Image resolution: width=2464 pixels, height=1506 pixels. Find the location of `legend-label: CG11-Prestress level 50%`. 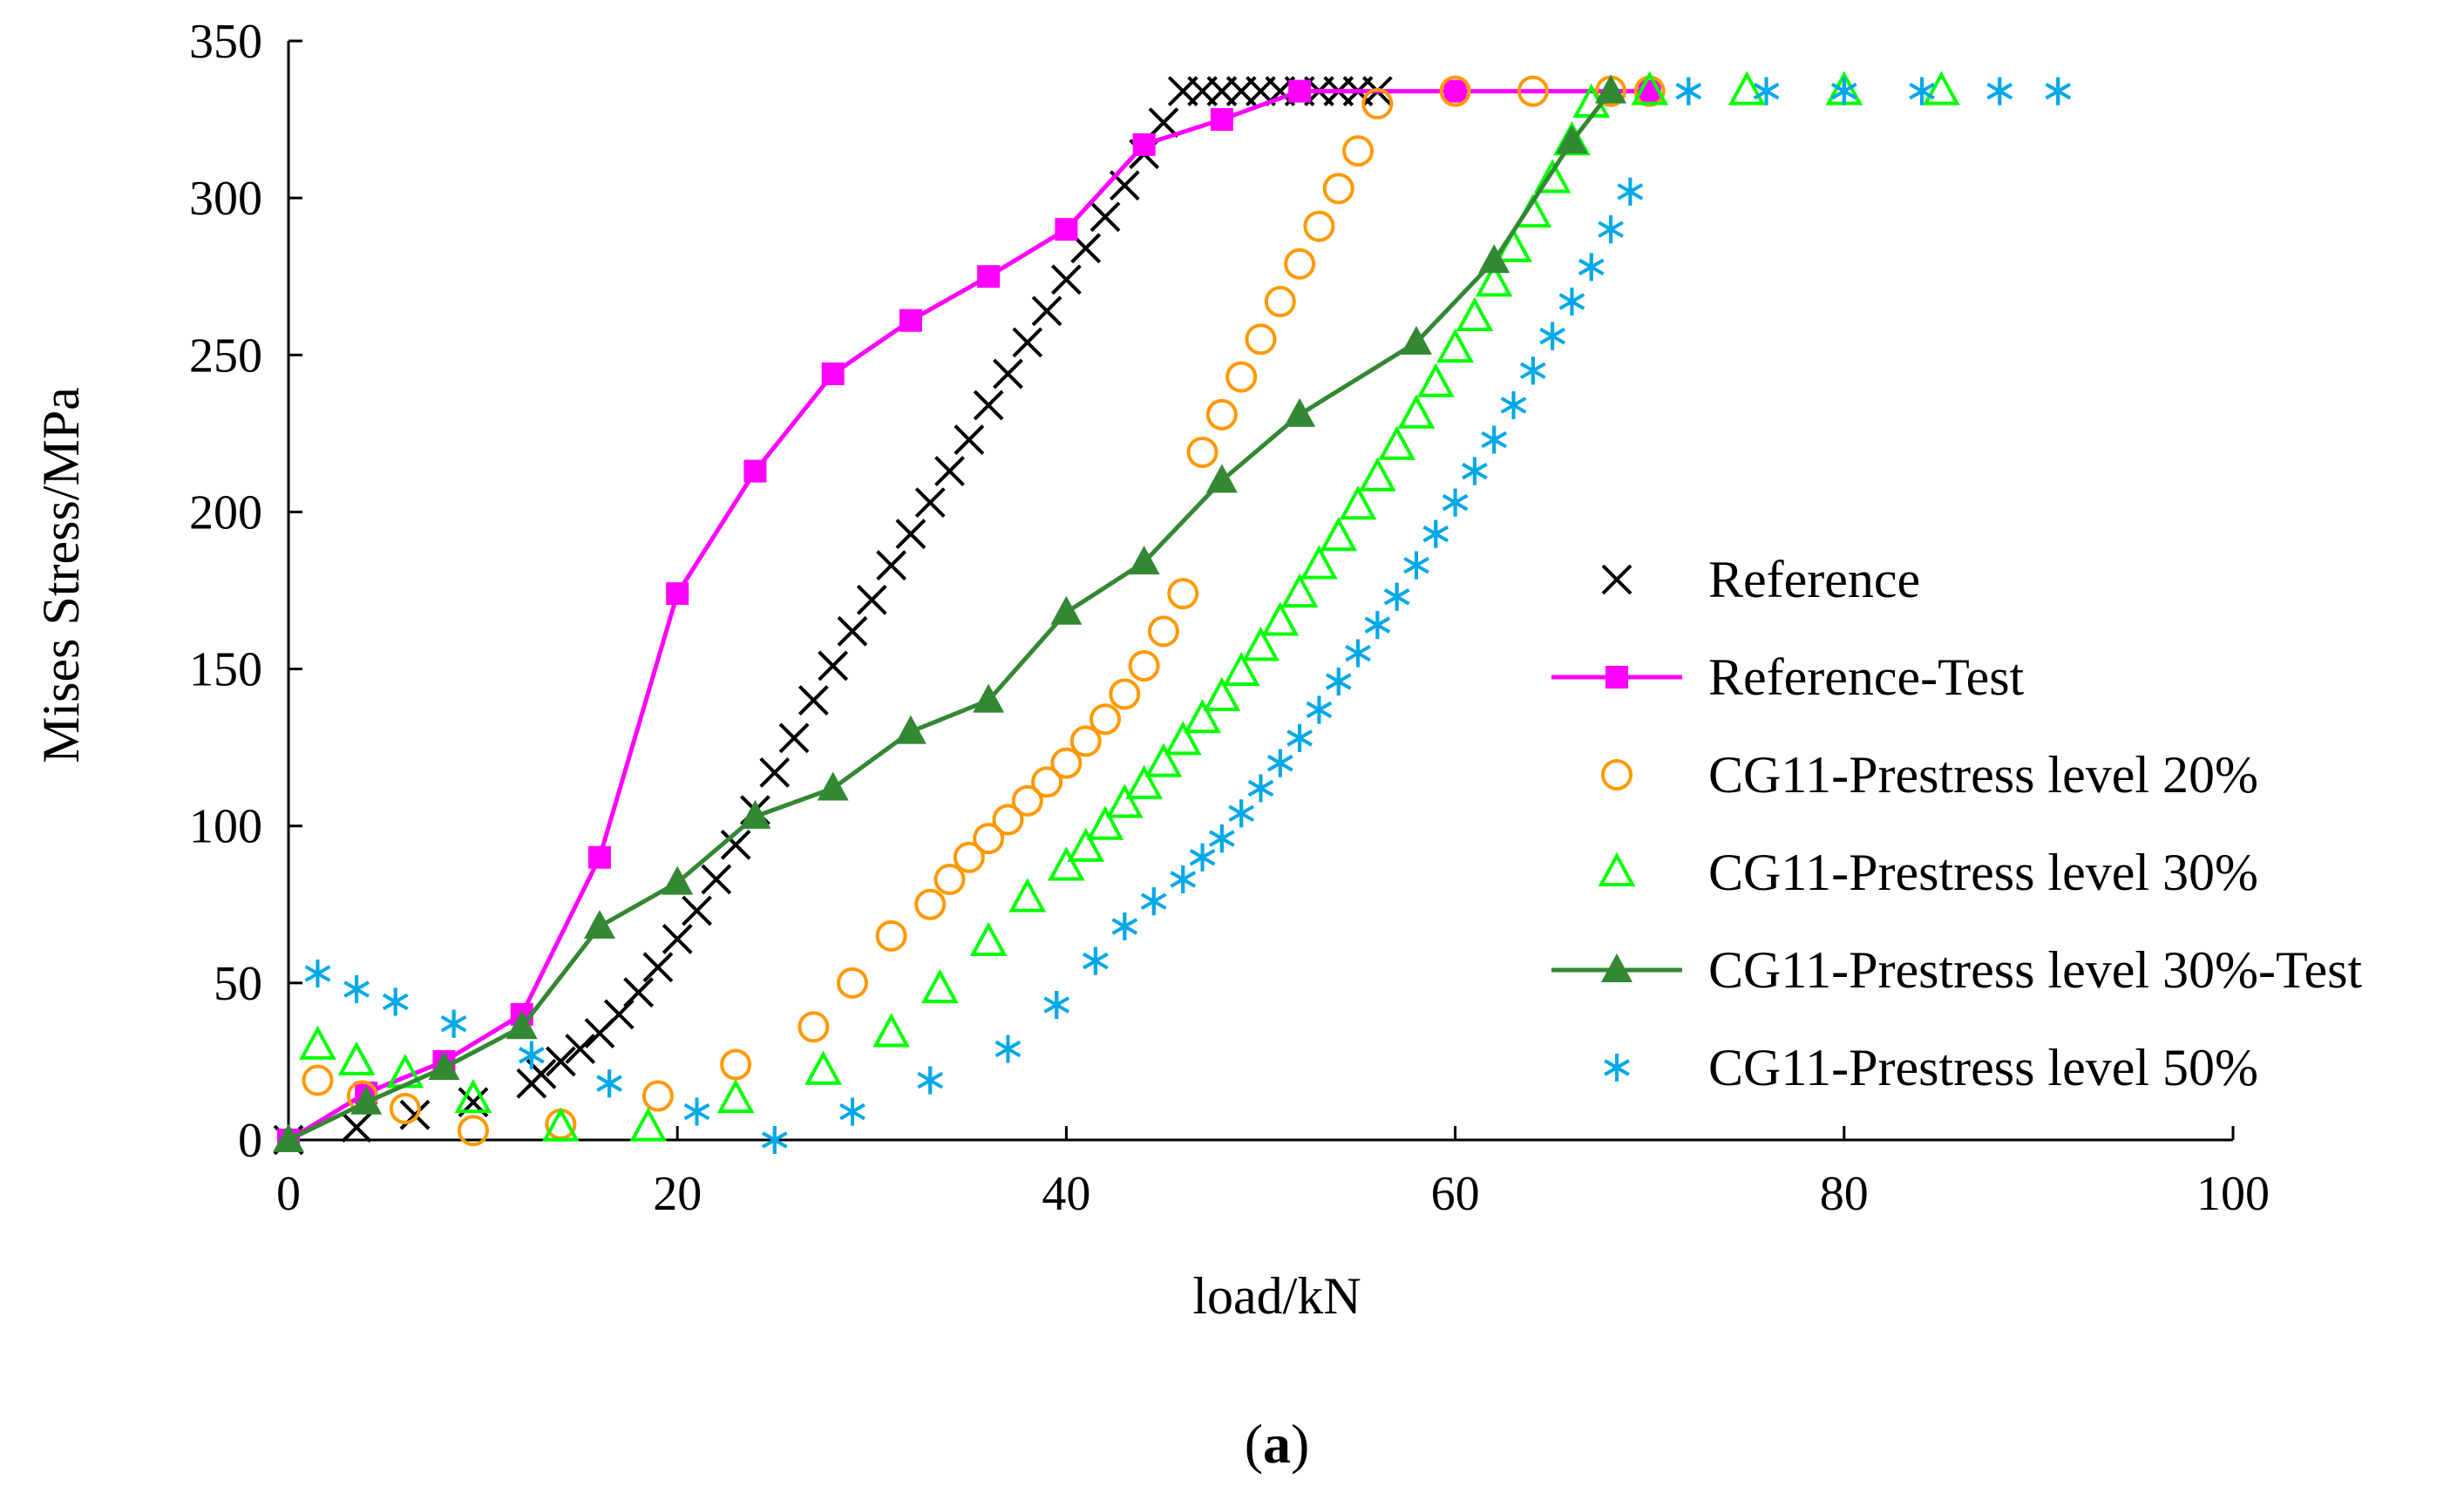

legend-label: CG11-Prestress level 50% is located at coordinates (1983, 1067).